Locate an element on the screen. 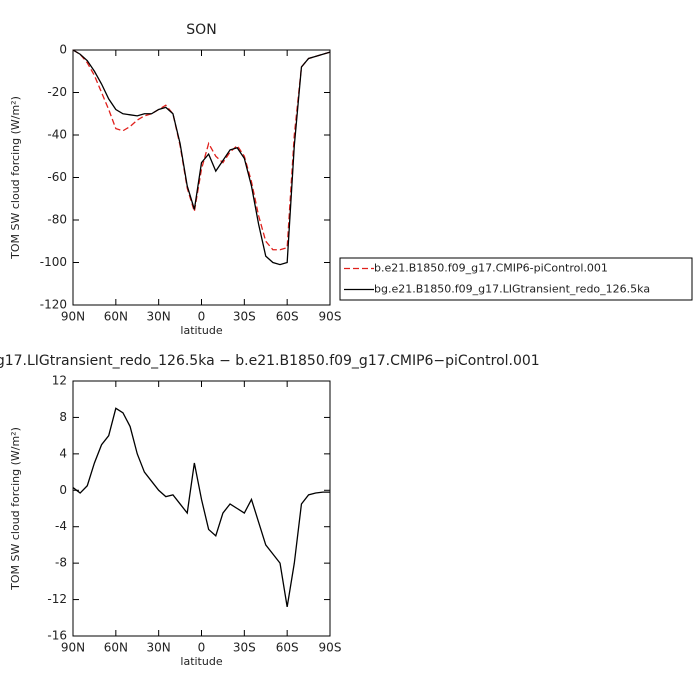 The image size is (700, 700). y-tick-label: -4 is located at coordinates (61, 526).